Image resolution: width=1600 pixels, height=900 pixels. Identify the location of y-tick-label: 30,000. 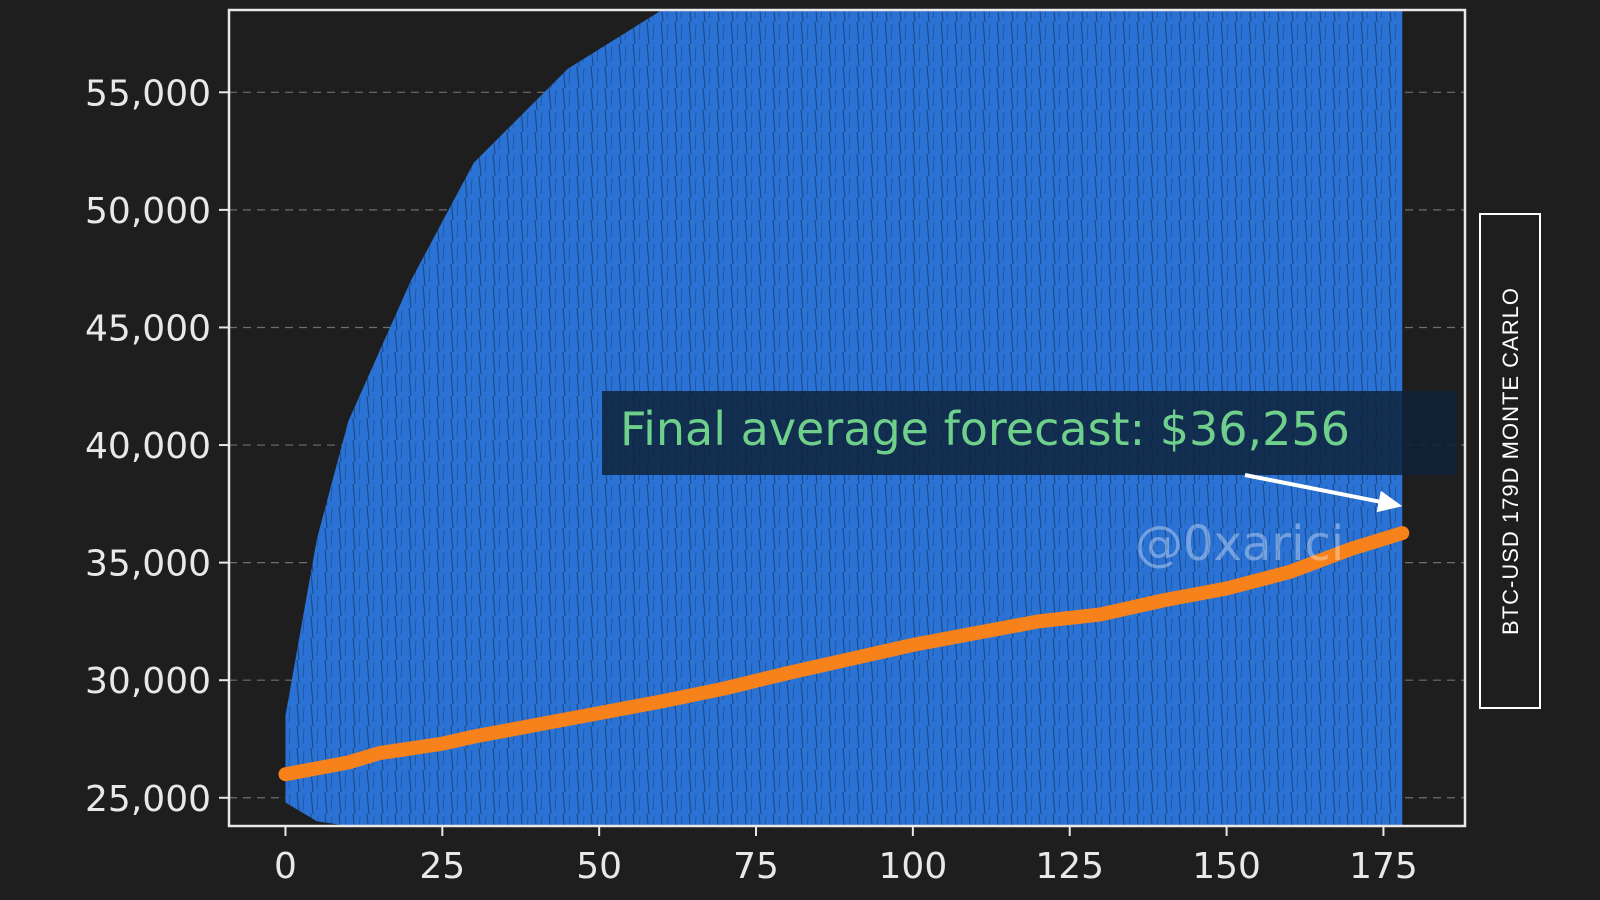
(148, 681).